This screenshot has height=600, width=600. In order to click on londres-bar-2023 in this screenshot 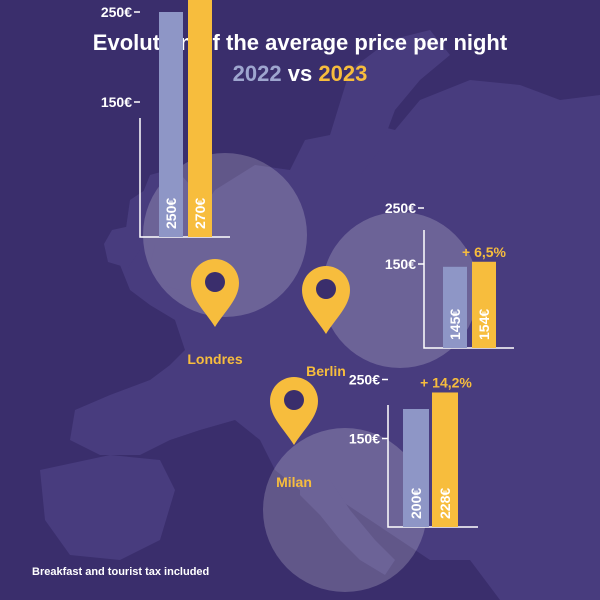, I will do `click(200, 118)`.